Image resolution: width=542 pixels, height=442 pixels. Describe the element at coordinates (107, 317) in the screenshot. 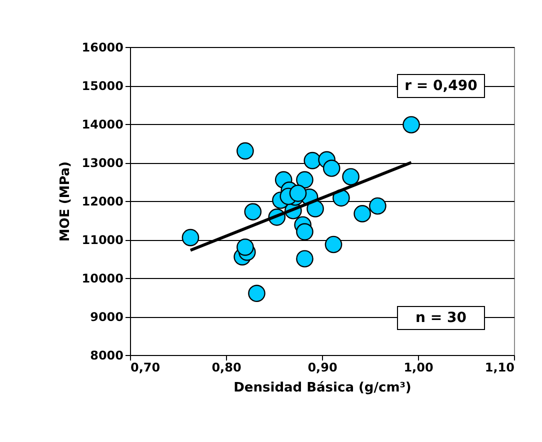

I see `y-tick-label: 9000` at that location.